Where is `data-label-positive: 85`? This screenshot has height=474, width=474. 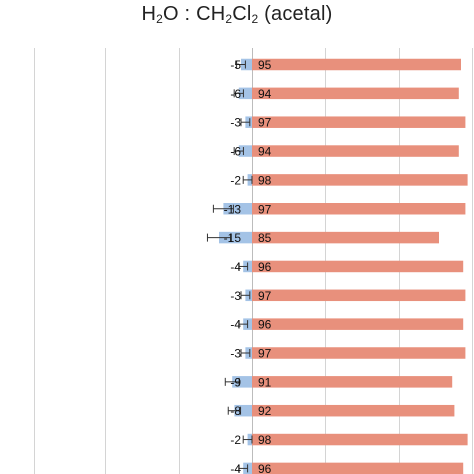
data-label-positive: 85 is located at coordinates (265, 238).